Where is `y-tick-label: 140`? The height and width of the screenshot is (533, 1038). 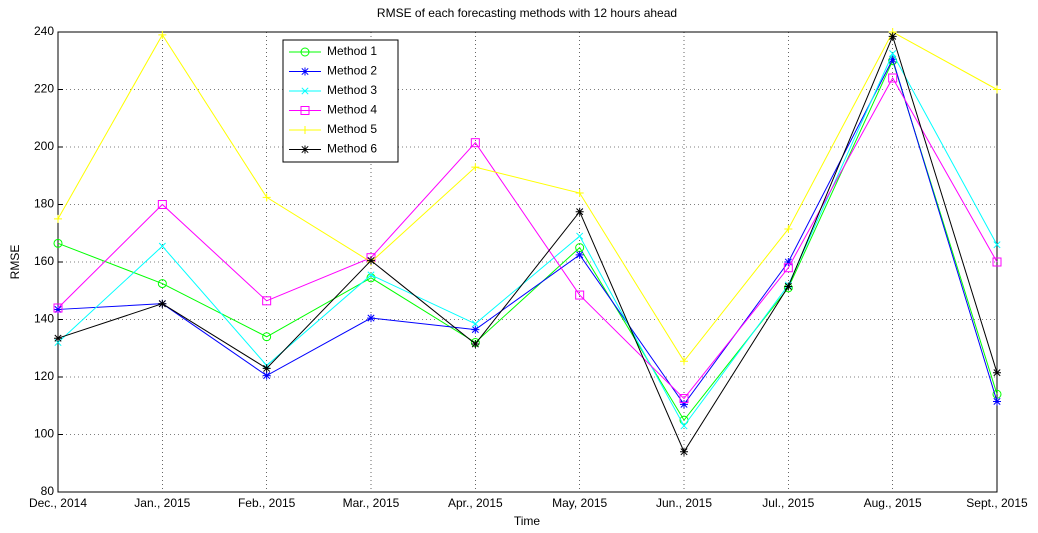
y-tick-label: 140 is located at coordinates (44, 319).